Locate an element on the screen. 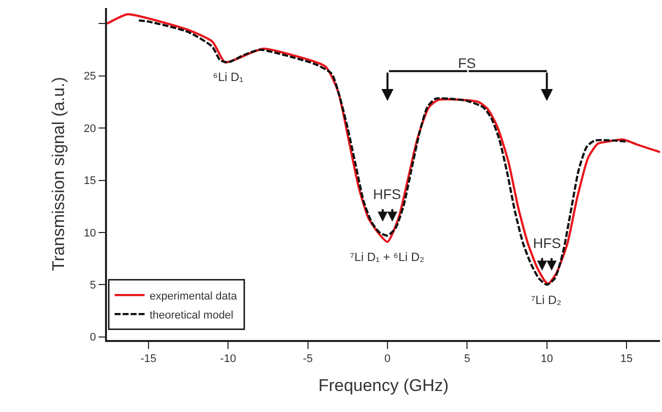  y-tick-label: 10 is located at coordinates (90, 233).